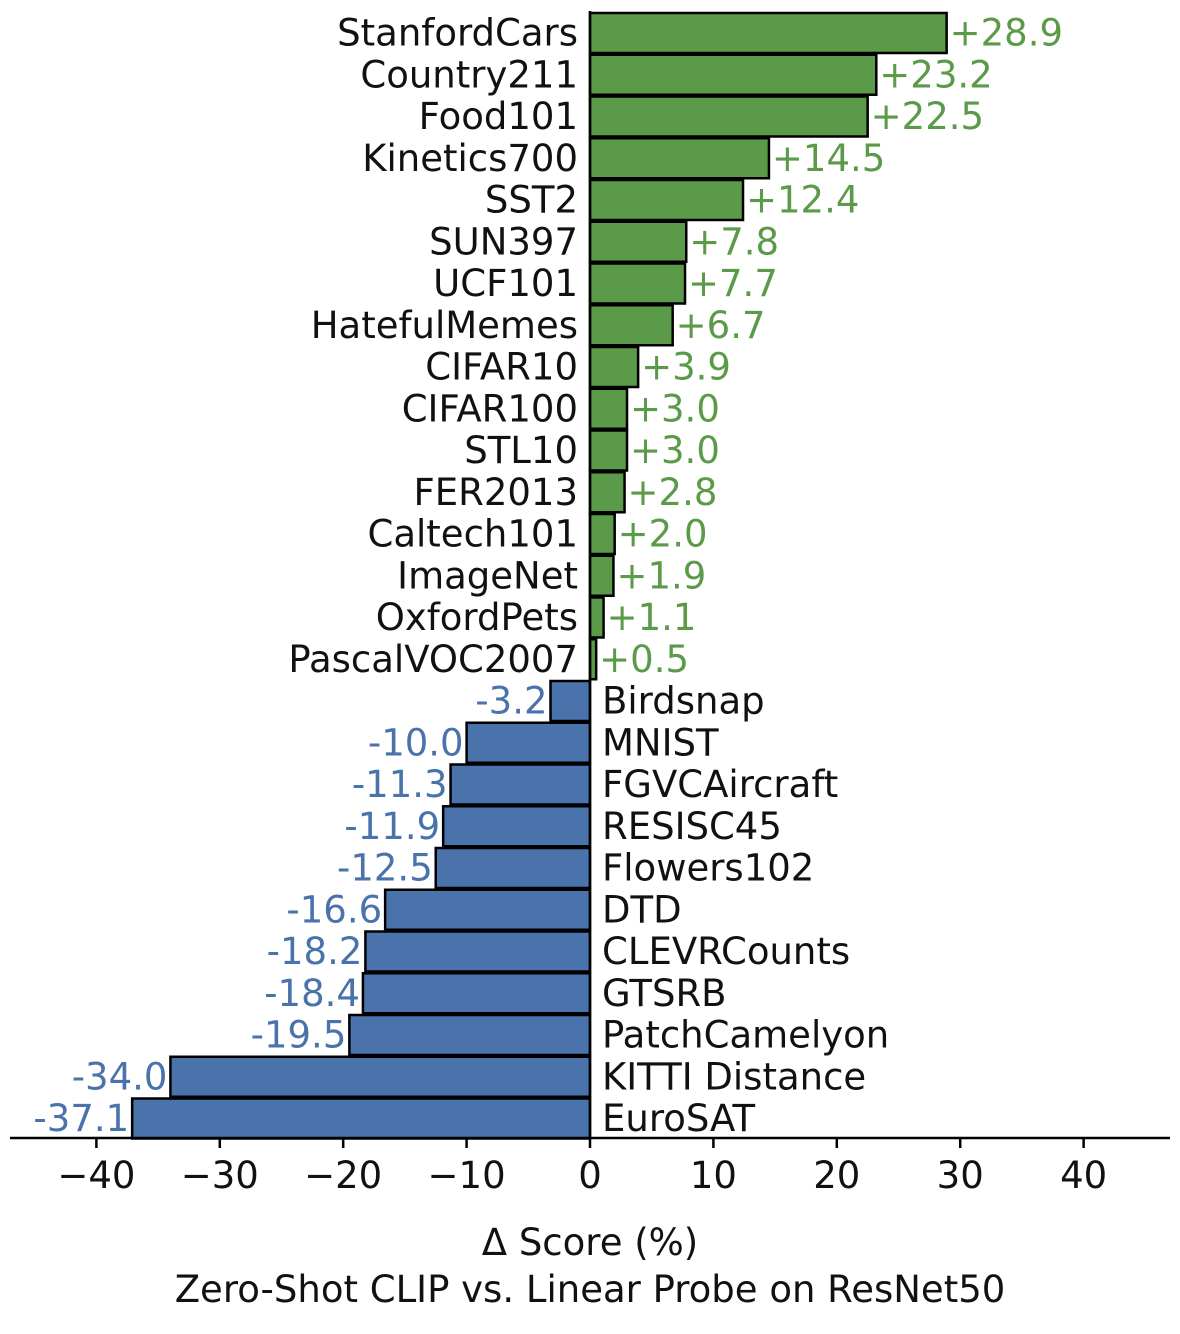 This screenshot has height=1334, width=1180. What do you see at coordinates (745, 1035) in the screenshot?
I see `category-label: PatchCamelyon` at bounding box center [745, 1035].